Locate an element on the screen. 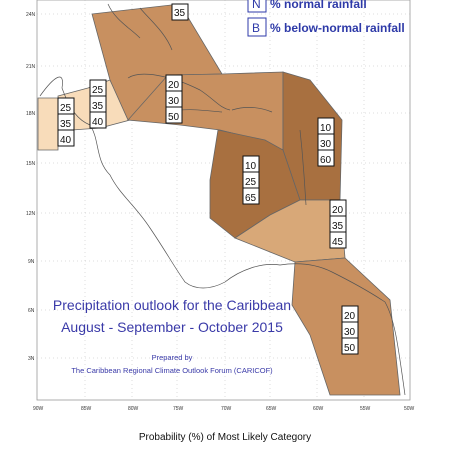 The height and width of the screenshot is (450, 450). probability-value: 60 is located at coordinates (326, 160).